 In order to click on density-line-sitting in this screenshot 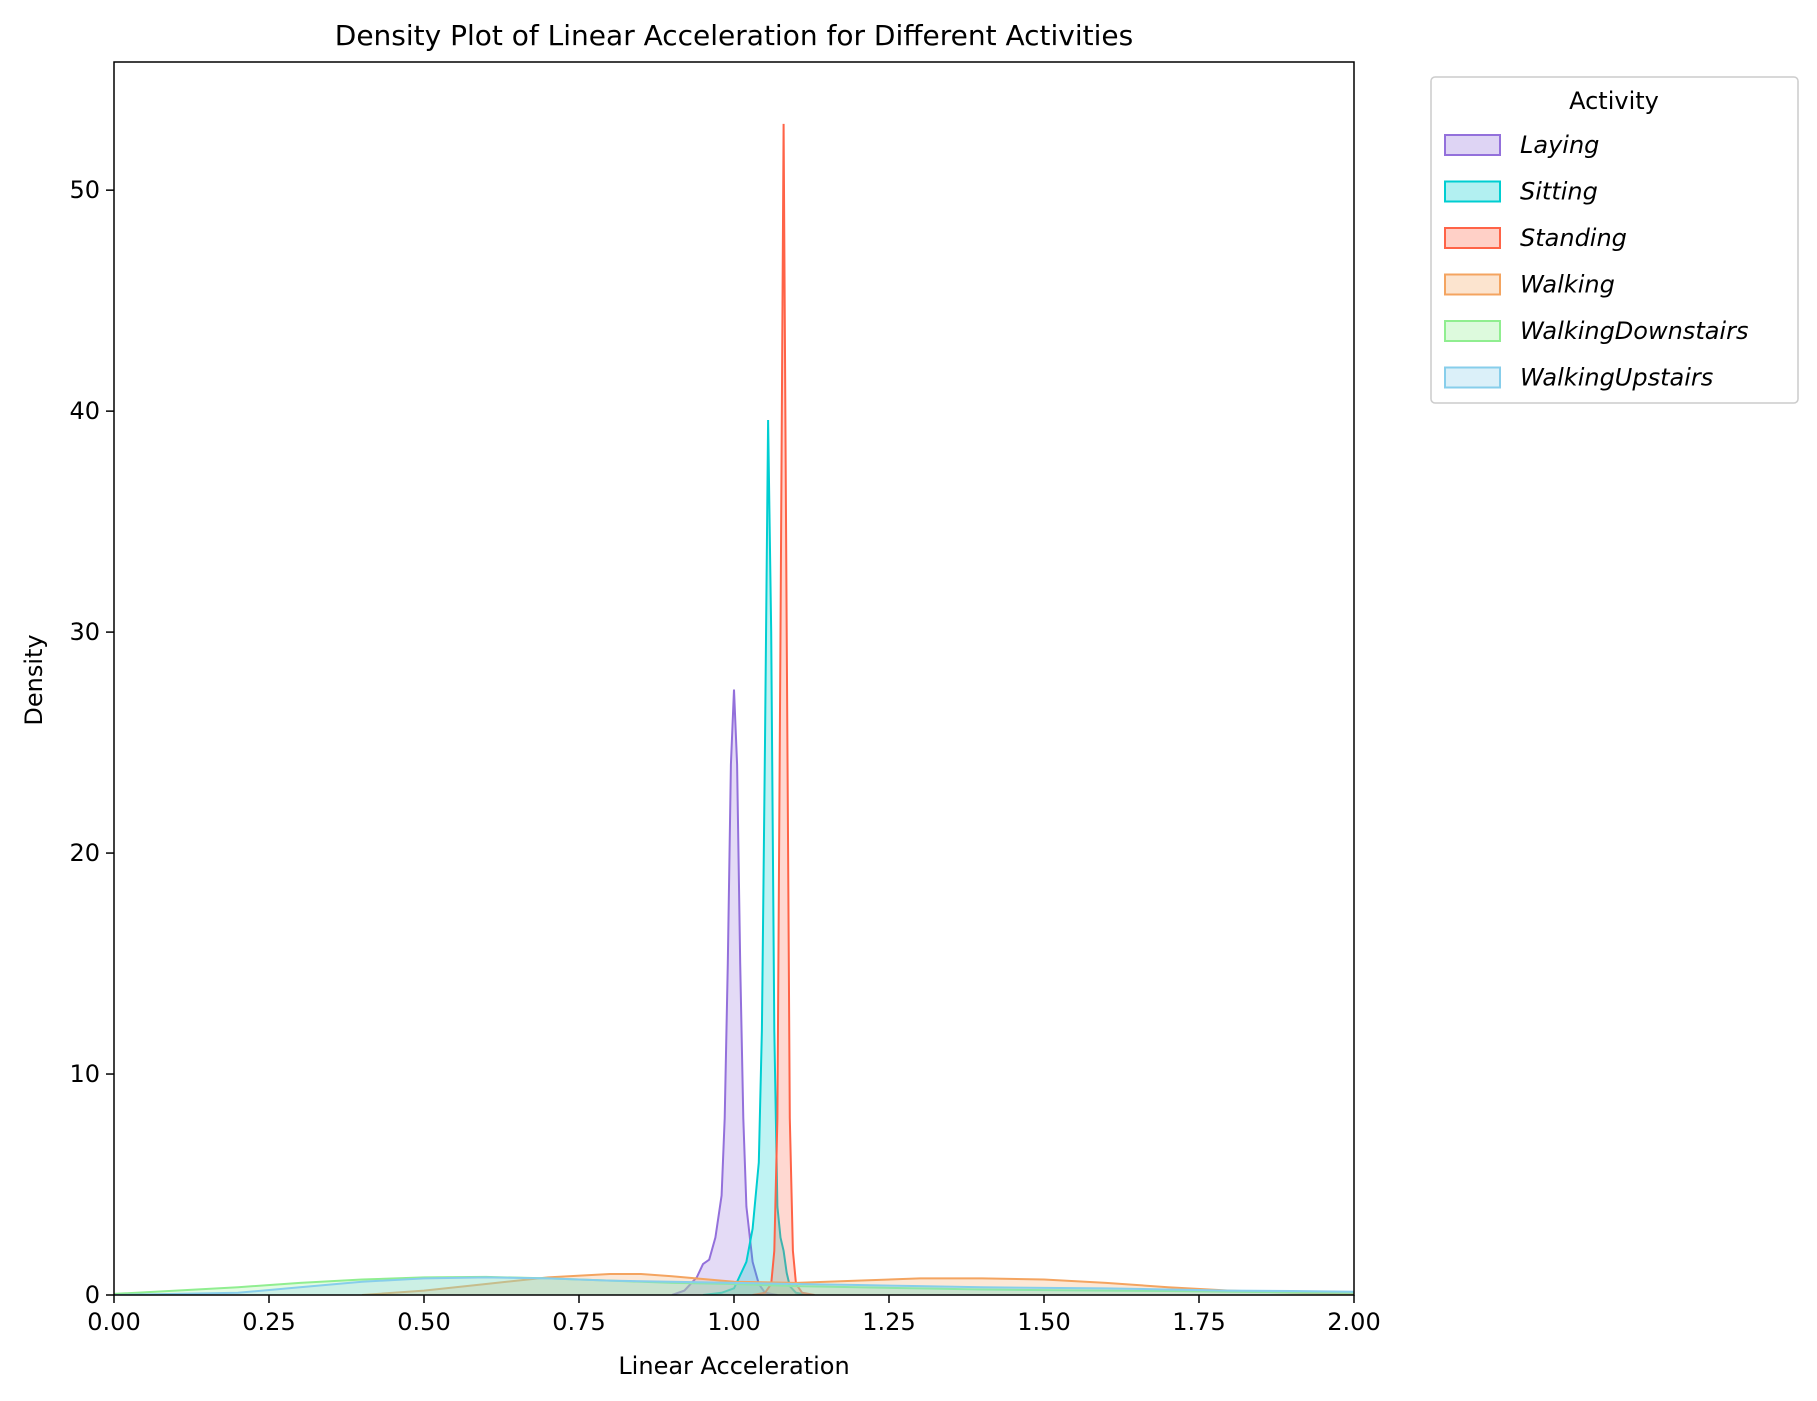, I will do `click(755, 857)`.